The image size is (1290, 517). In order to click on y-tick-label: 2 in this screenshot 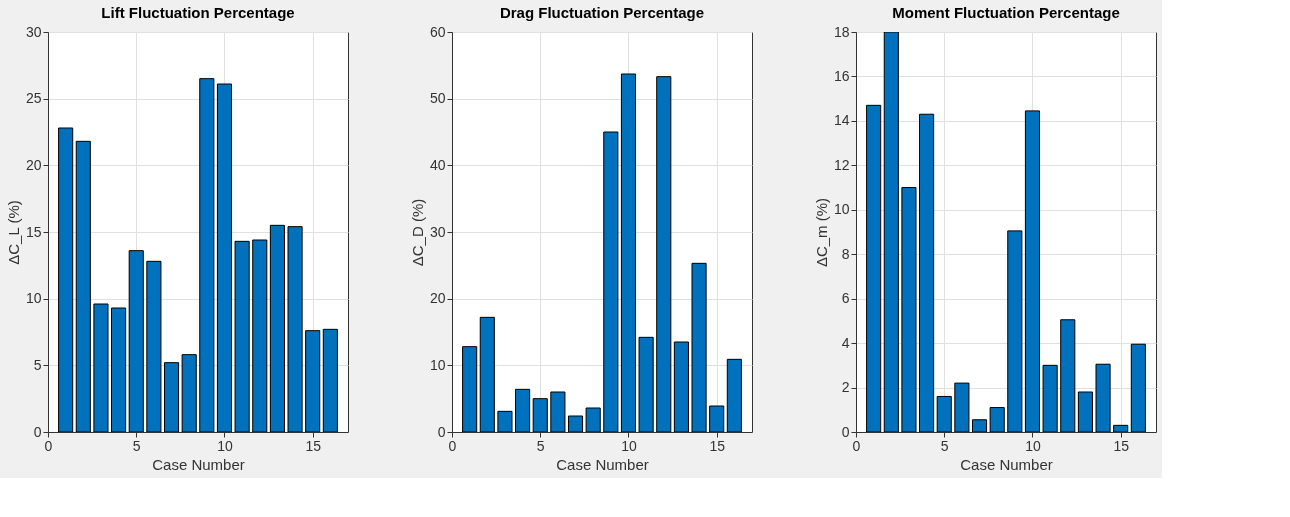, I will do `click(845, 387)`.